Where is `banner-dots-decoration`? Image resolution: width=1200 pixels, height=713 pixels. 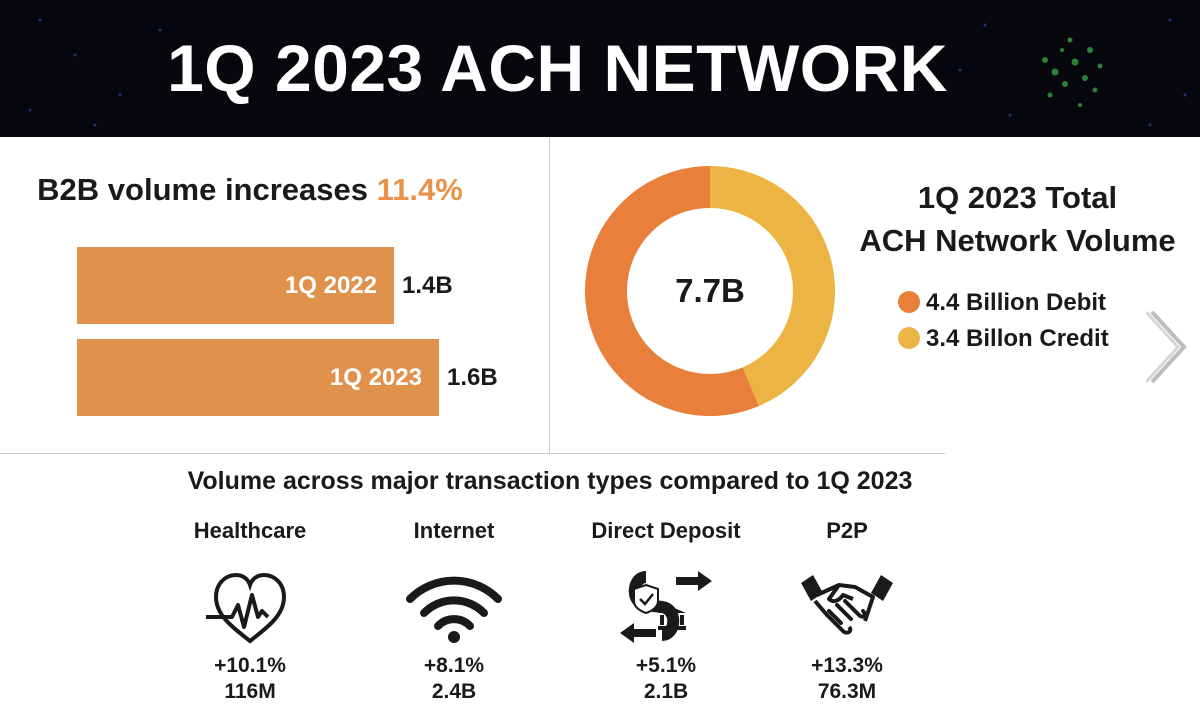
banner-dots-decoration is located at coordinates (607, 72).